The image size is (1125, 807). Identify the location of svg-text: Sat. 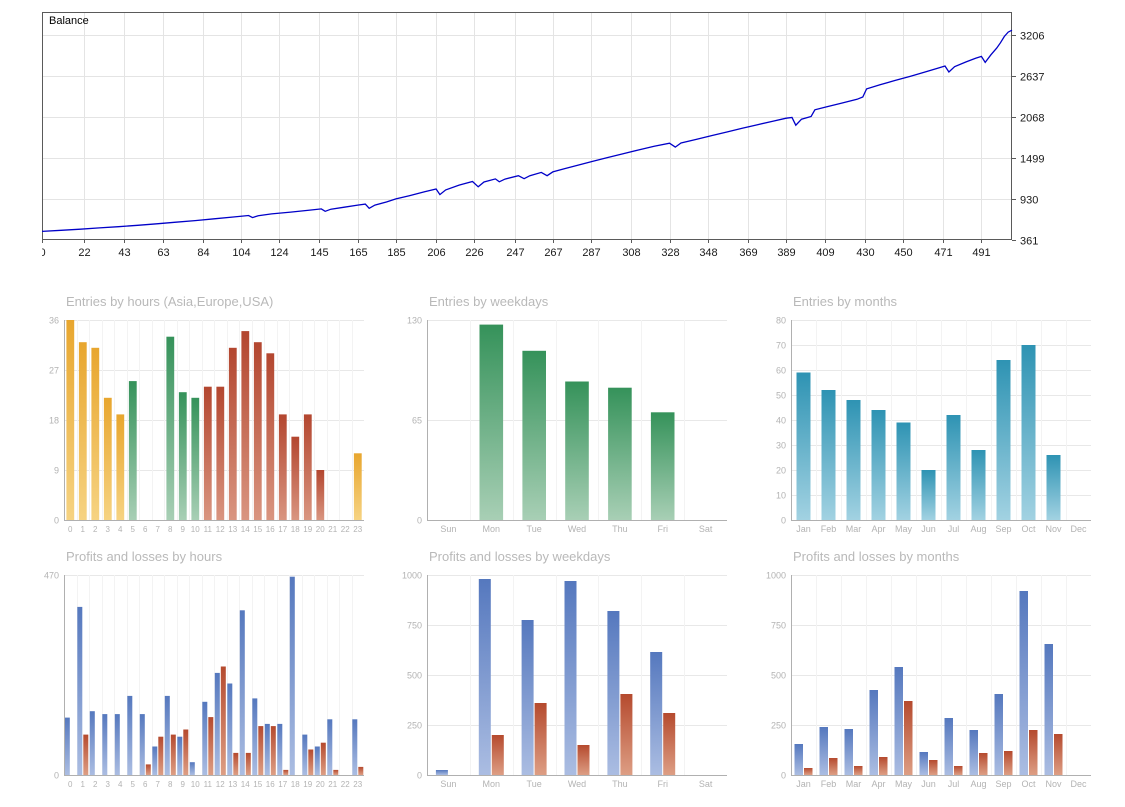
(706, 784).